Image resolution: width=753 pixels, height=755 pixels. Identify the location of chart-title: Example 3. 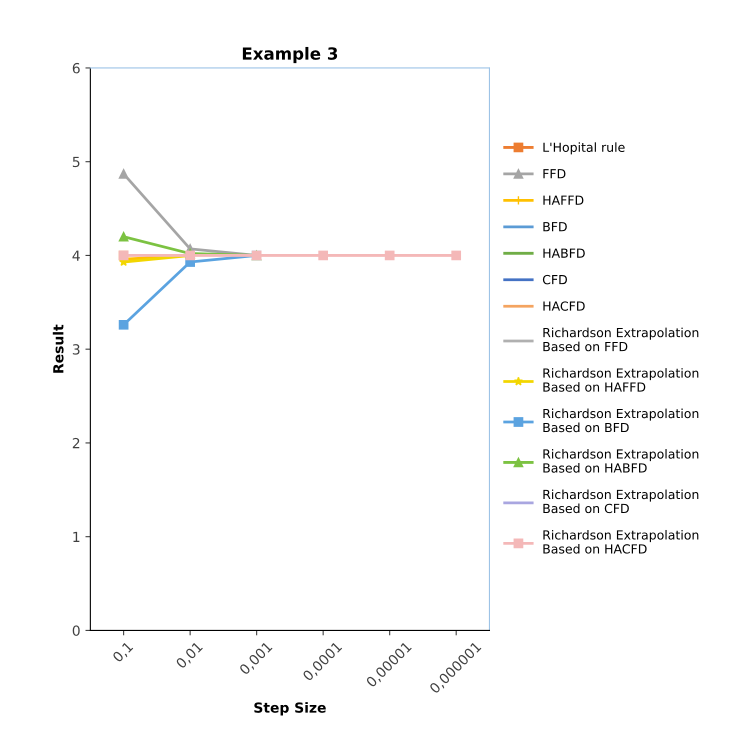
(290, 55).